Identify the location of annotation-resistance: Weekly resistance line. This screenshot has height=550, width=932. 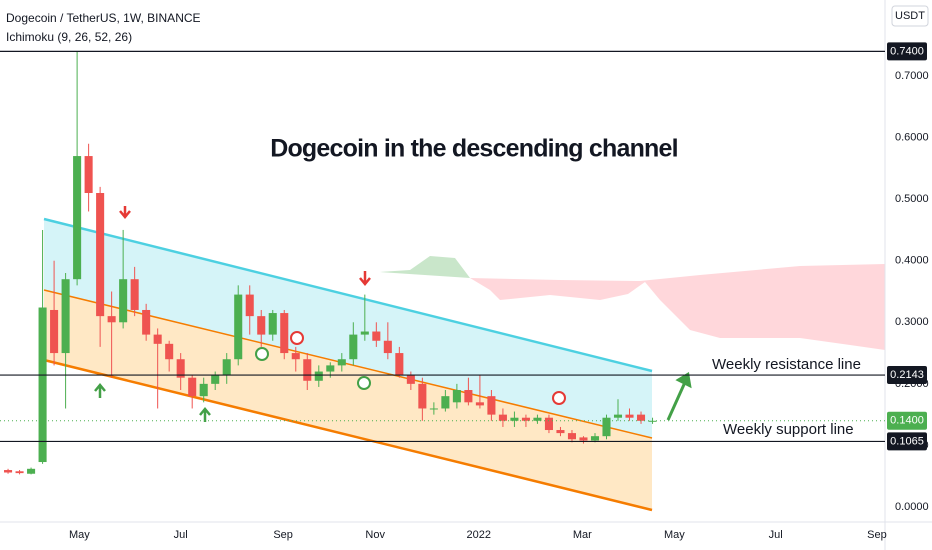
(786, 364).